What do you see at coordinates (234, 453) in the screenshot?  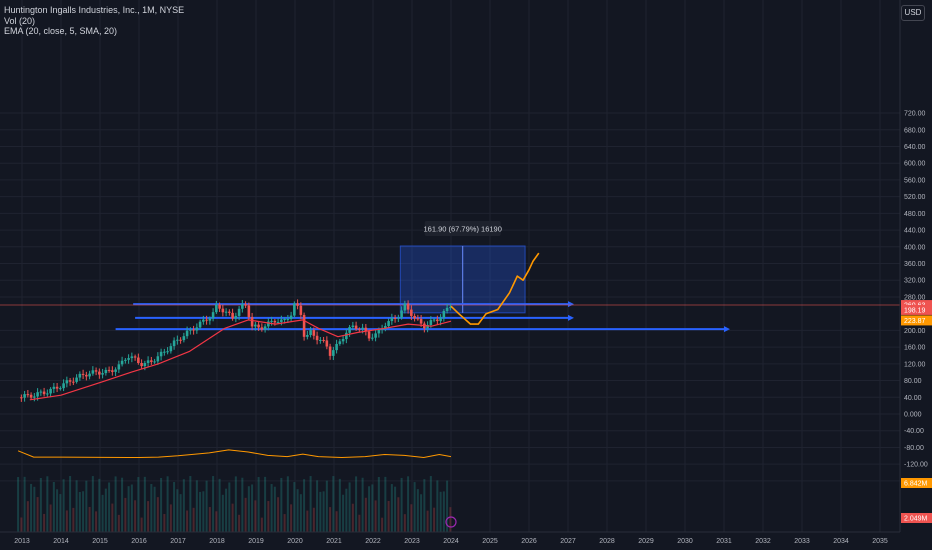 I see `volume-ema-line` at bounding box center [234, 453].